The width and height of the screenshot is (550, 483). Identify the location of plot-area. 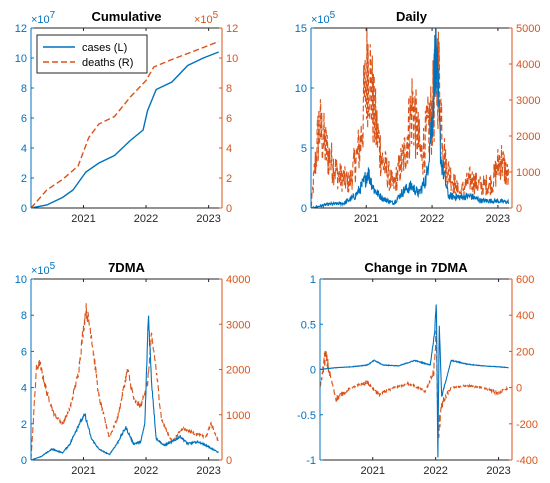
(416, 369).